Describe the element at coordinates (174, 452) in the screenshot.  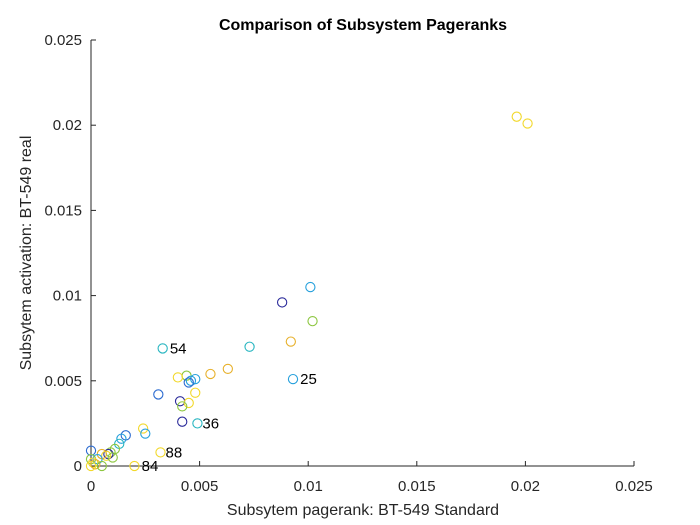
I see `point-annotation-label: 88` at that location.